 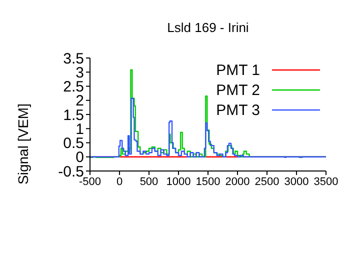 I want to click on legend-label: PMT 1, so click(x=238, y=70).